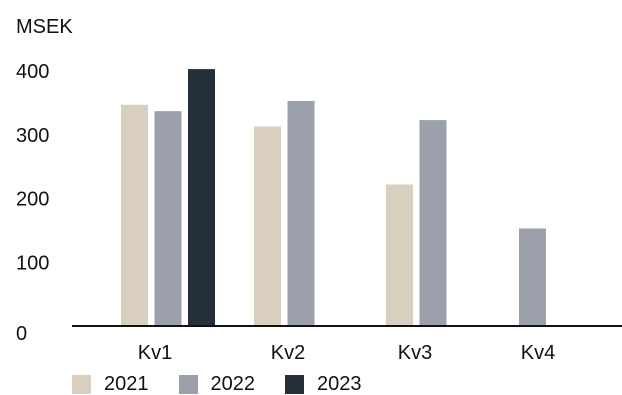 The width and height of the screenshot is (622, 395). Describe the element at coordinates (32, 136) in the screenshot. I see `y-tick-label: 300` at that location.